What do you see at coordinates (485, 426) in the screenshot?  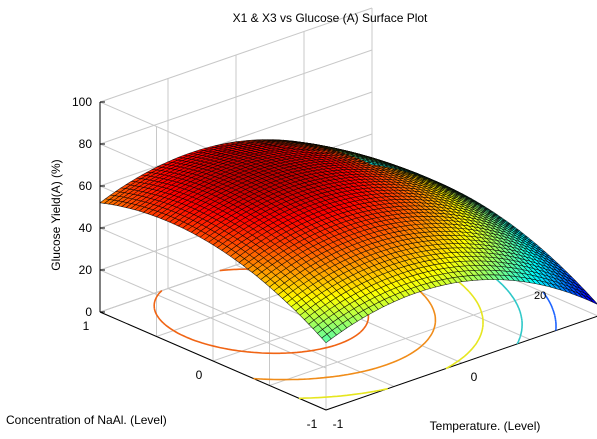 I see `x-axis-label: Temperature. (Level)` at bounding box center [485, 426].